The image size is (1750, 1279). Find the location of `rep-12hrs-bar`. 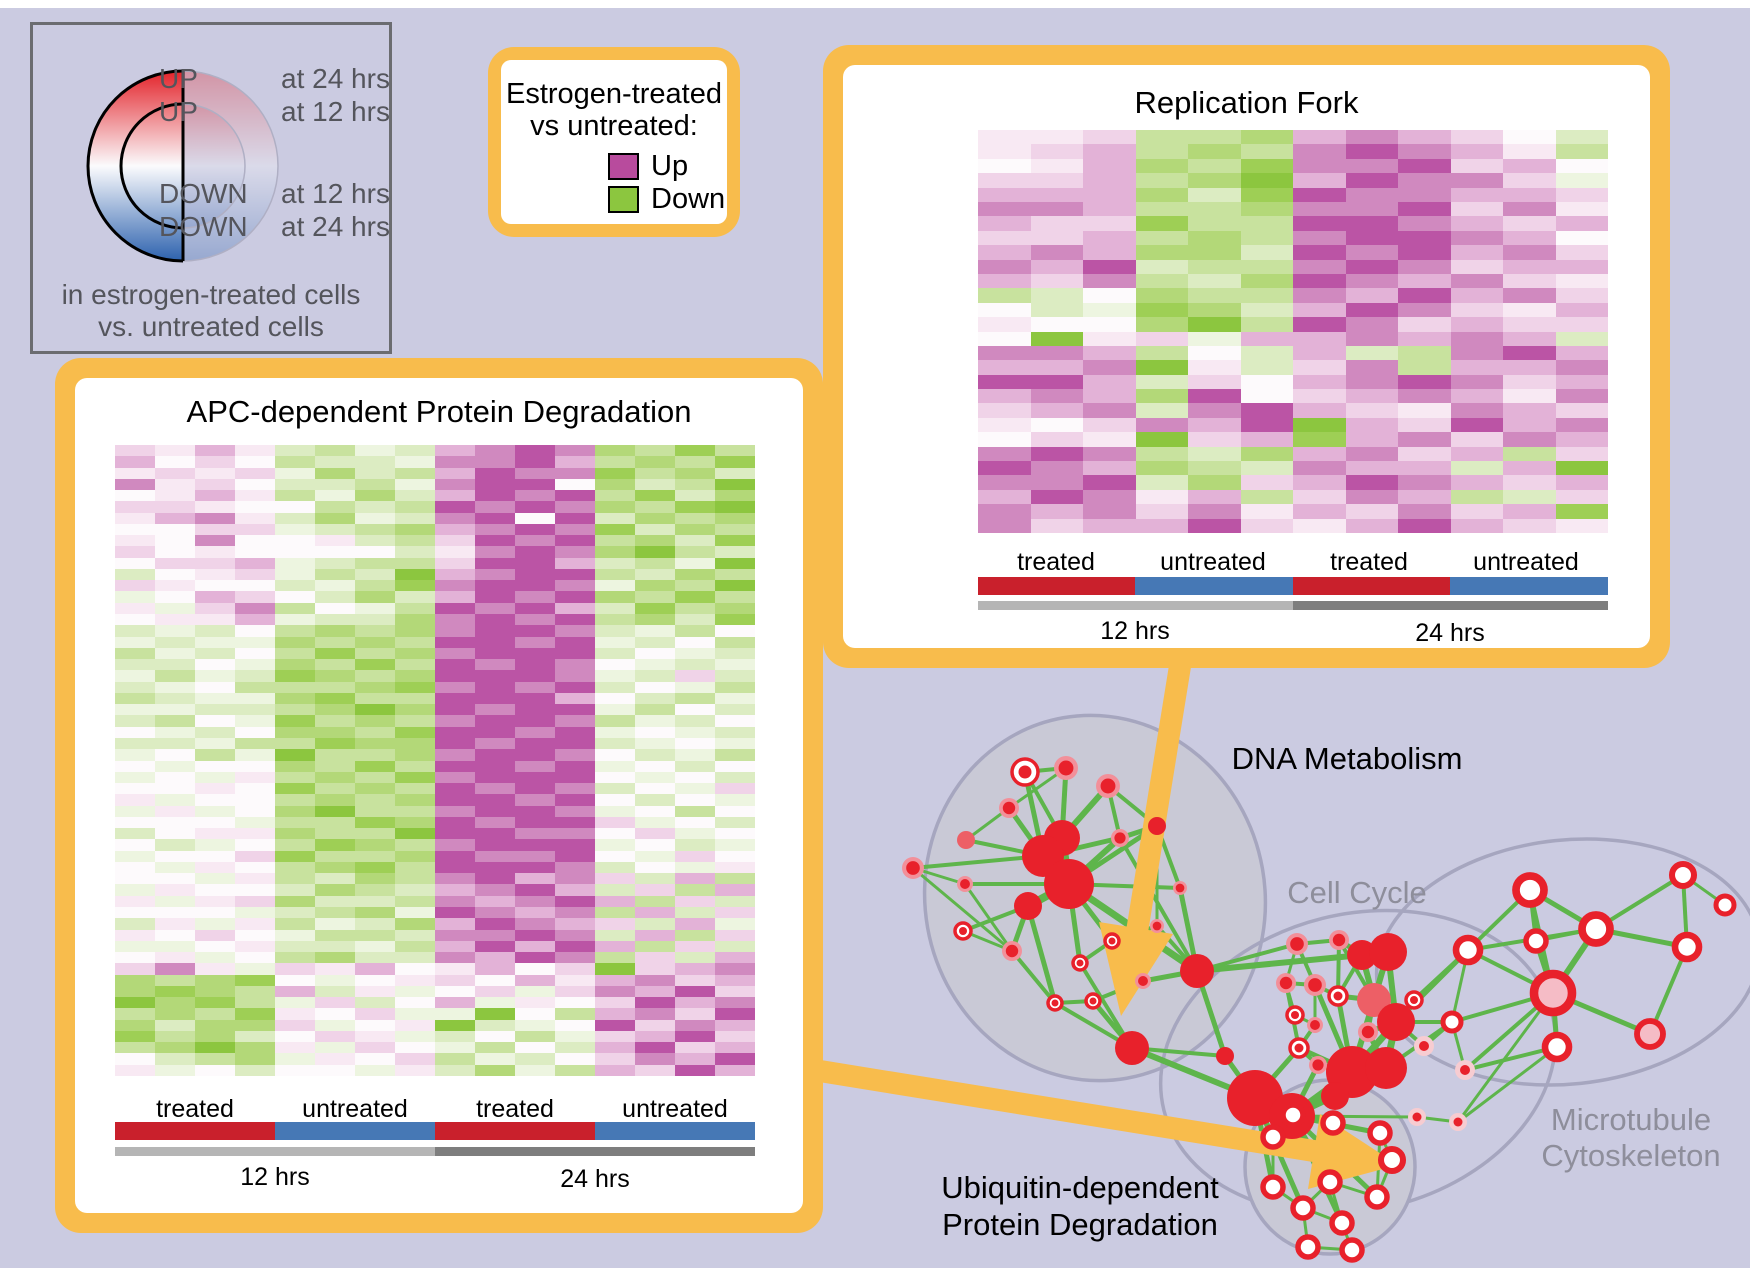

rep-12hrs-bar is located at coordinates (1135, 605).